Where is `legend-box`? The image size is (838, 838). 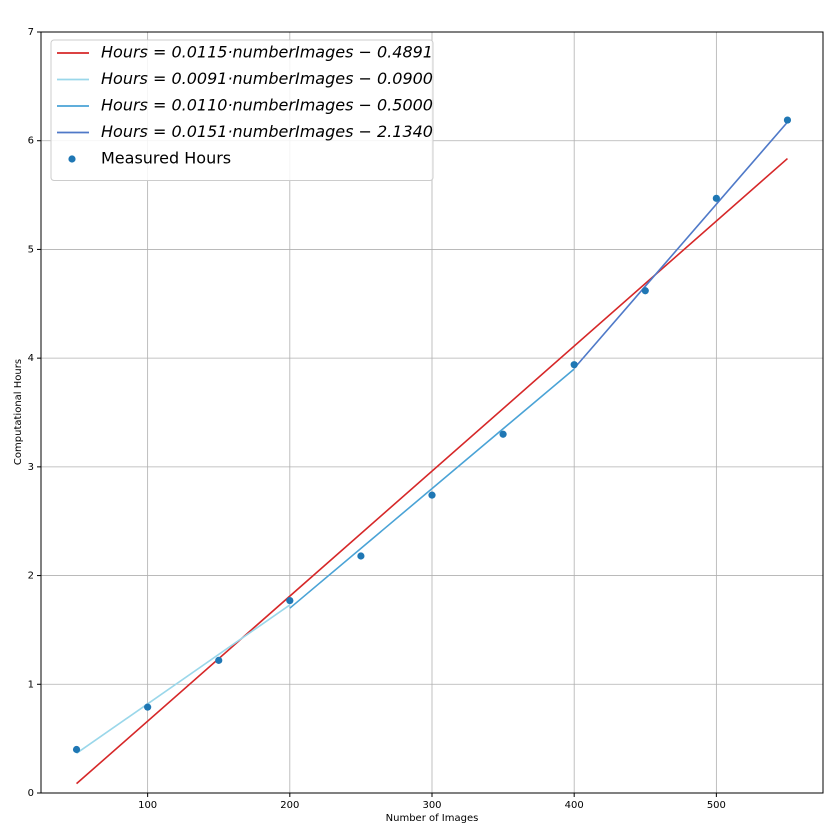
legend-box is located at coordinates (242, 110).